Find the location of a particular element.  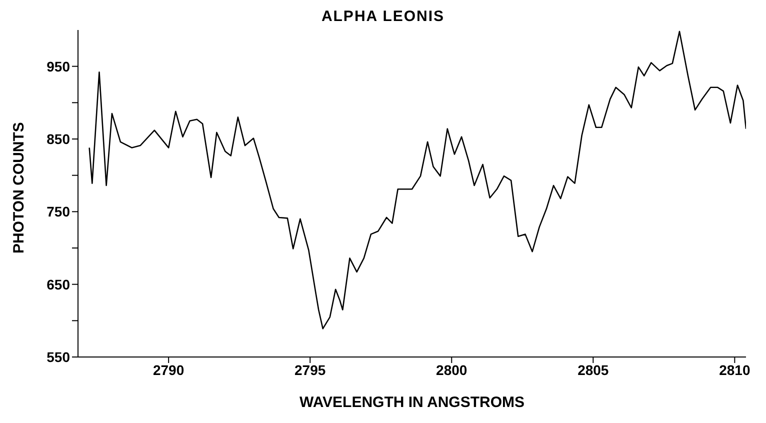

y-tick-label: 650 is located at coordinates (58, 284).